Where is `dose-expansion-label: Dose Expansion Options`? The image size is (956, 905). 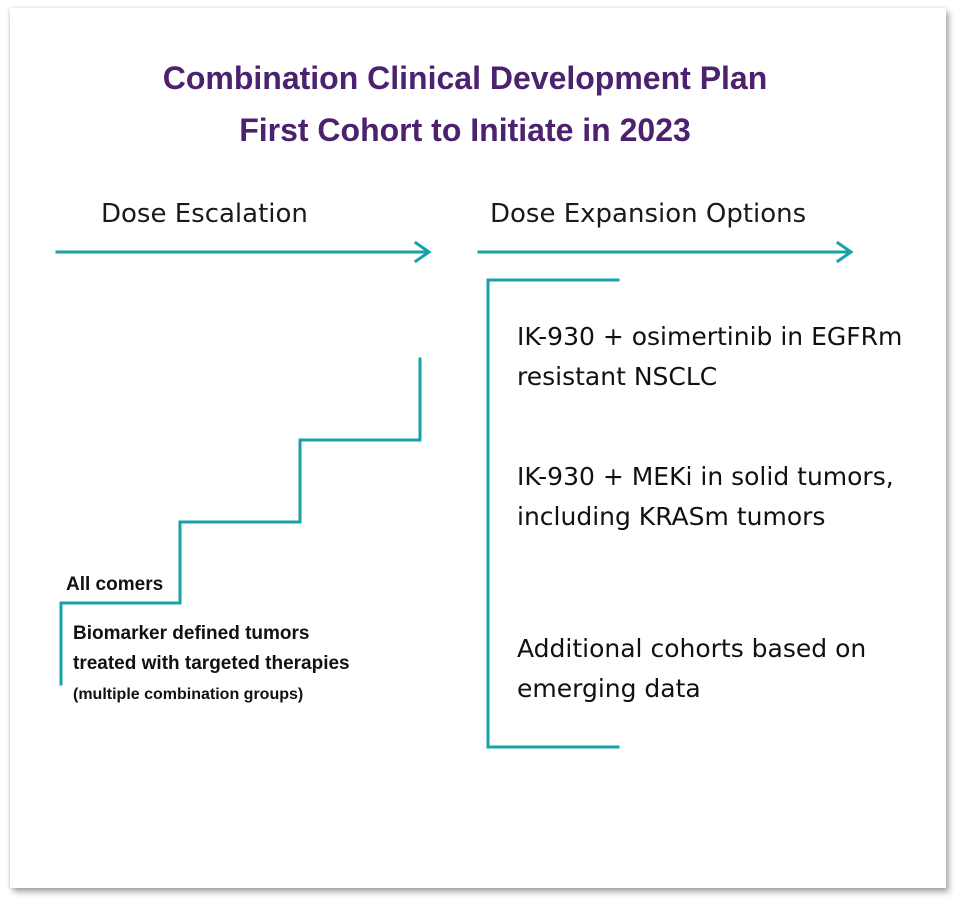
dose-expansion-label: Dose Expansion Options is located at coordinates (648, 214).